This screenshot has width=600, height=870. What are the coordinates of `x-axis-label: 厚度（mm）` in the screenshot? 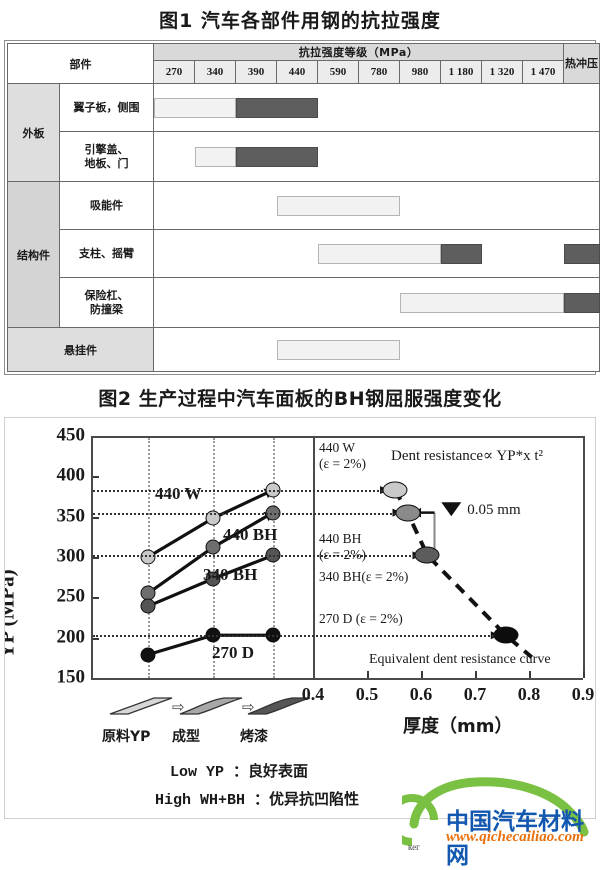 It's located at (458, 726).